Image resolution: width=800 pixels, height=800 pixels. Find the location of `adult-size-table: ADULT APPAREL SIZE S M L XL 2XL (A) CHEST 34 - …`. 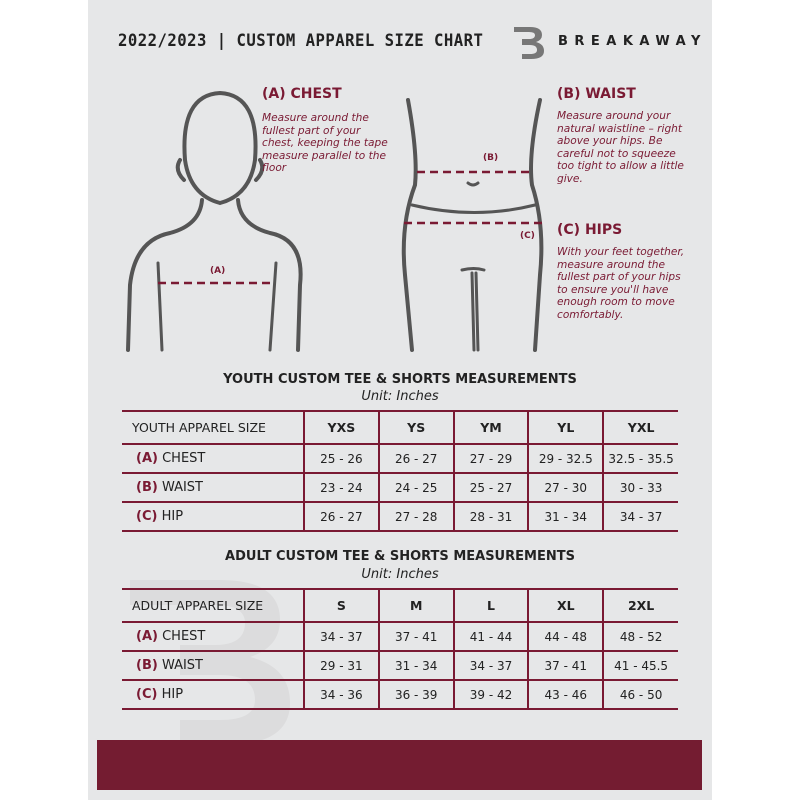

adult-size-table: ADULT APPAREL SIZE S M L XL 2XL (A) CHEST 34 - … is located at coordinates (400, 649).